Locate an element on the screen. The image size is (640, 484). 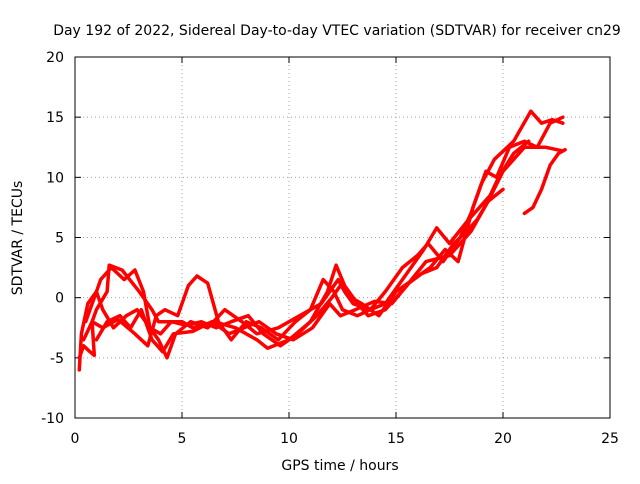
y-tick-label: 20 is located at coordinates (55, 58).